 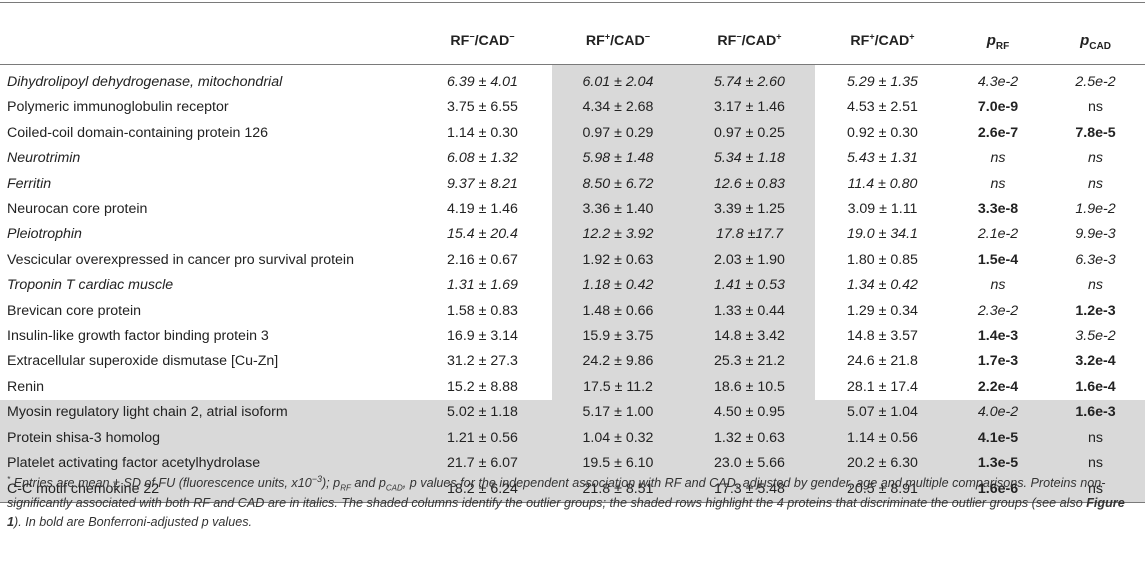 What do you see at coordinates (1095, 234) in the screenshot?
I see `p-cad-cell: 9.9e-3` at bounding box center [1095, 234].